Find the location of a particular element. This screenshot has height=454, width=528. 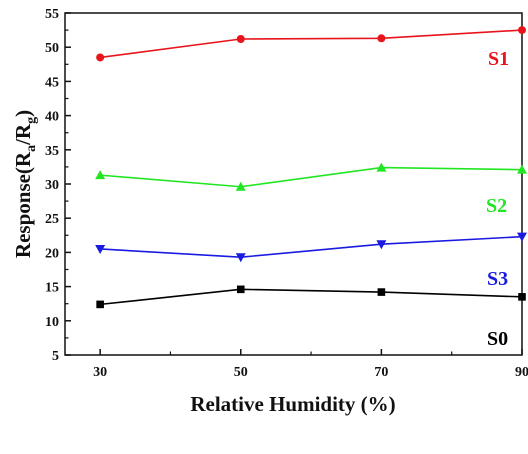

series-label-s3: S3 is located at coordinates (497, 279).